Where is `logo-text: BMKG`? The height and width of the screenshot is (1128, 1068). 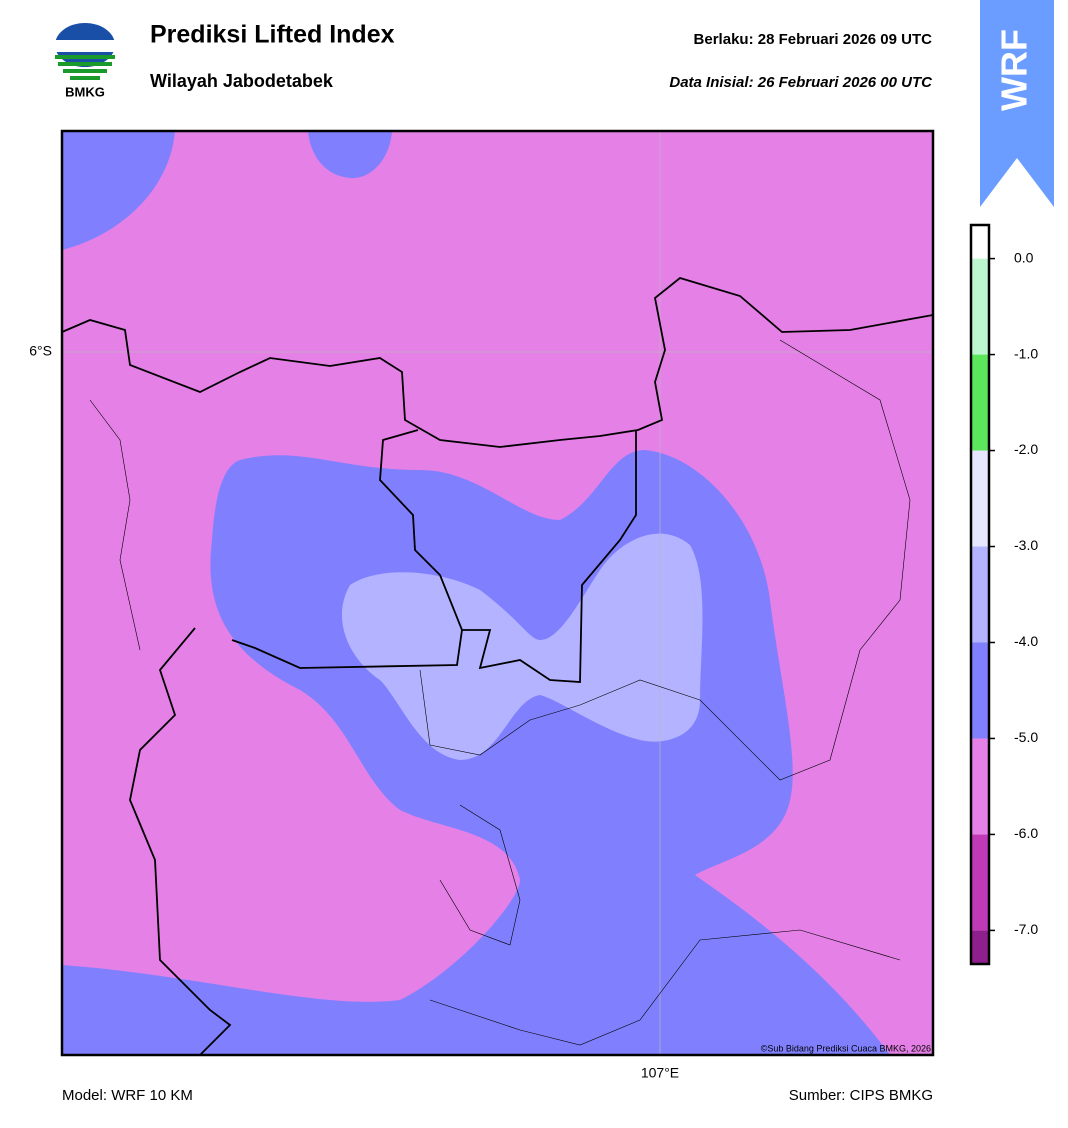 logo-text: BMKG is located at coordinates (85, 91).